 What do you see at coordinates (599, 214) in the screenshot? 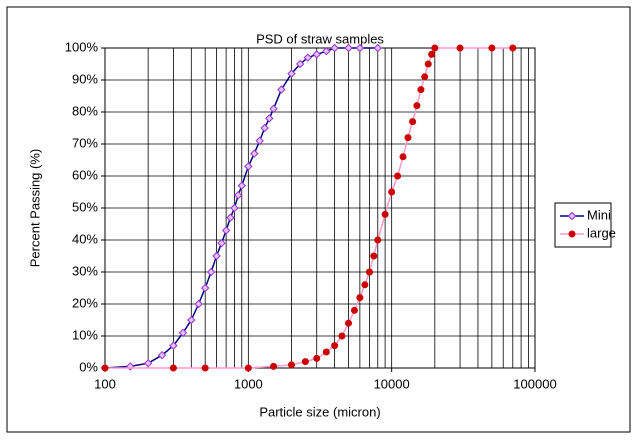
I see `legend-label: Mini` at bounding box center [599, 214].